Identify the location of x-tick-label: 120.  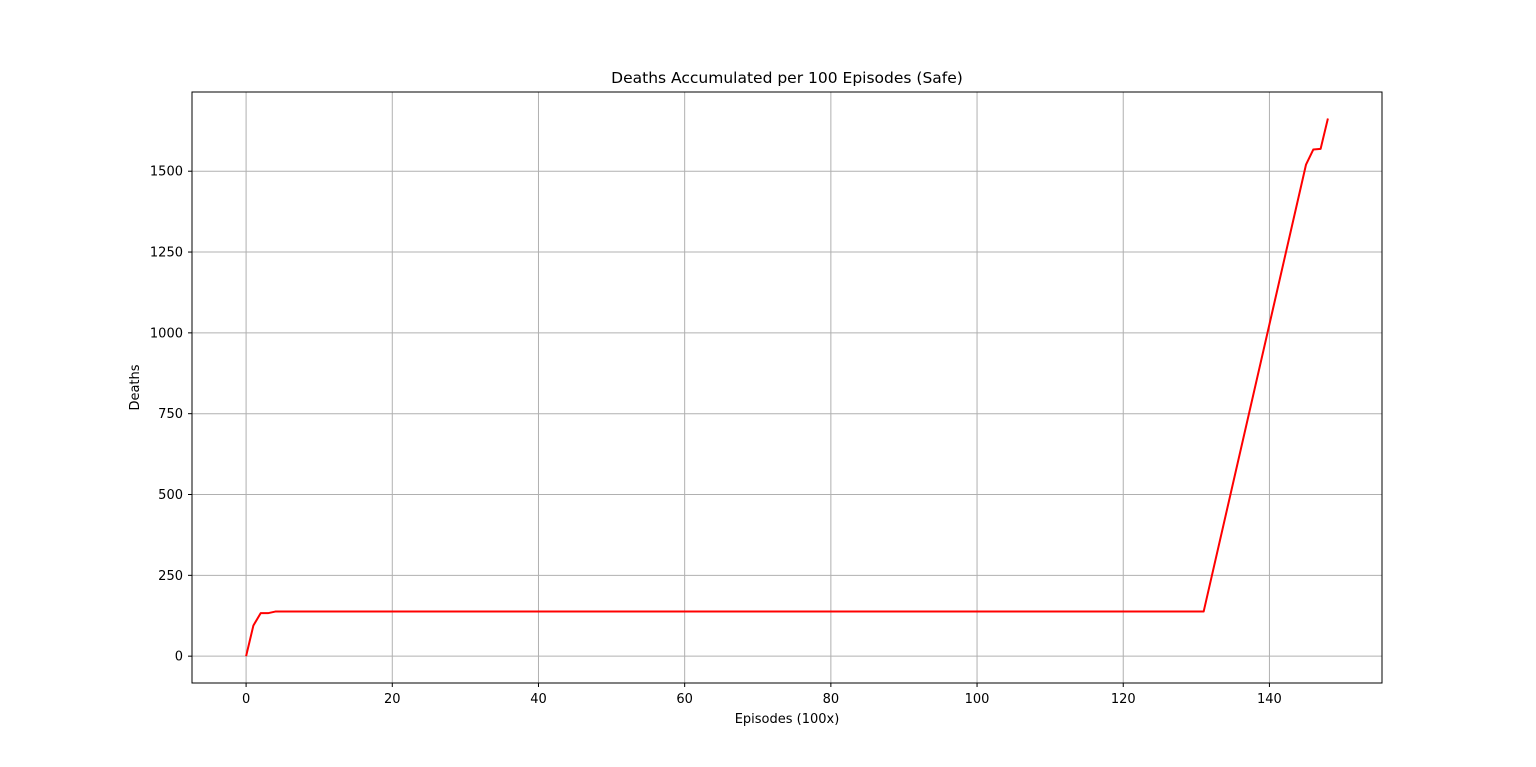
(1123, 699).